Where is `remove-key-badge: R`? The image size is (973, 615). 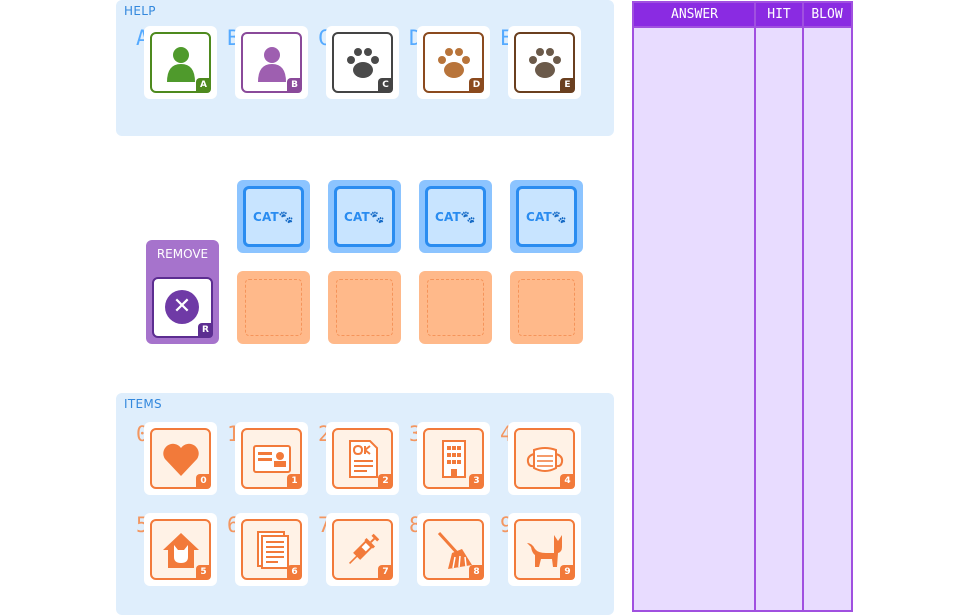
remove-key-badge: R is located at coordinates (205, 330).